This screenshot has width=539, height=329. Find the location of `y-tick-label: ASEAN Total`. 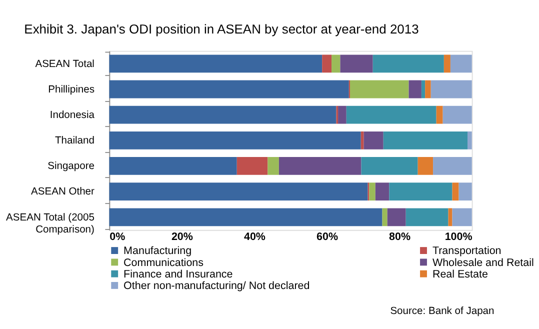

y-tick-label: ASEAN Total is located at coordinates (64, 64).